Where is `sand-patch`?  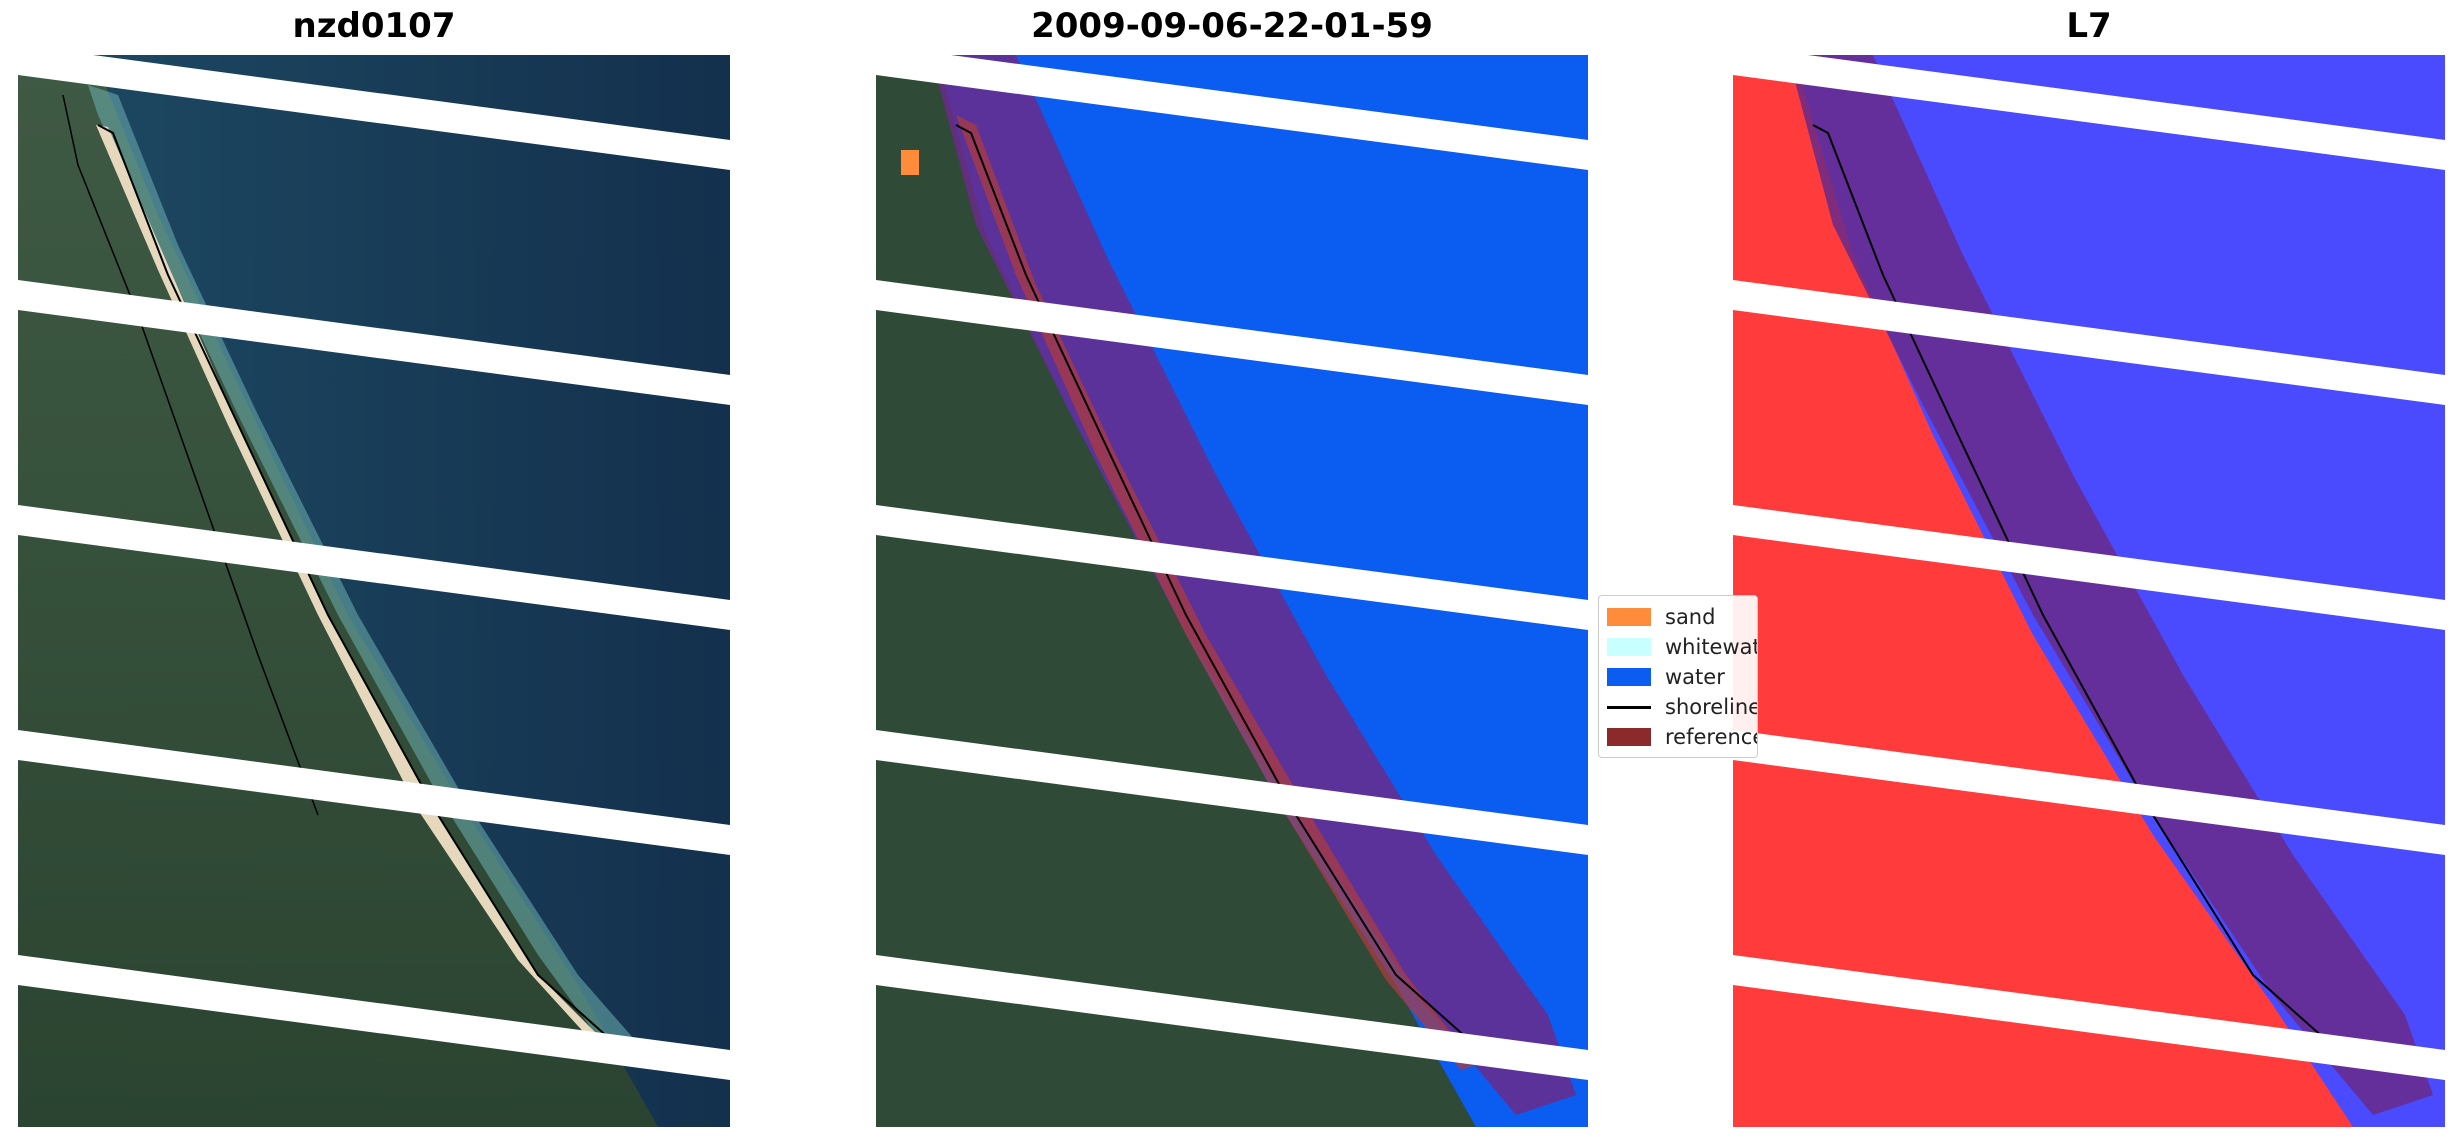
sand-patch is located at coordinates (910, 162).